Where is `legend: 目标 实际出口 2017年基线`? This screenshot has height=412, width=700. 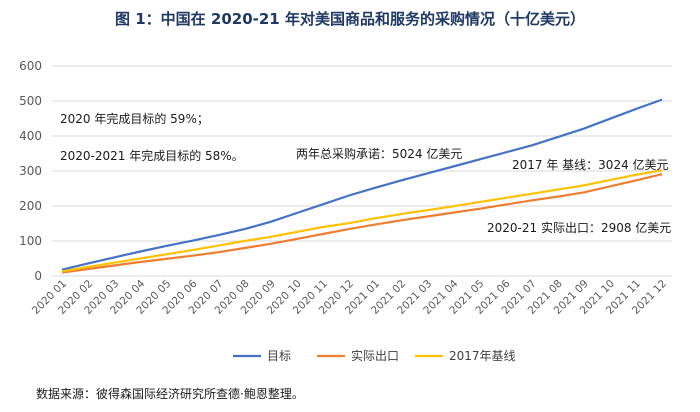
legend: 目标 实际出口 2017年基线 is located at coordinates (374, 355).